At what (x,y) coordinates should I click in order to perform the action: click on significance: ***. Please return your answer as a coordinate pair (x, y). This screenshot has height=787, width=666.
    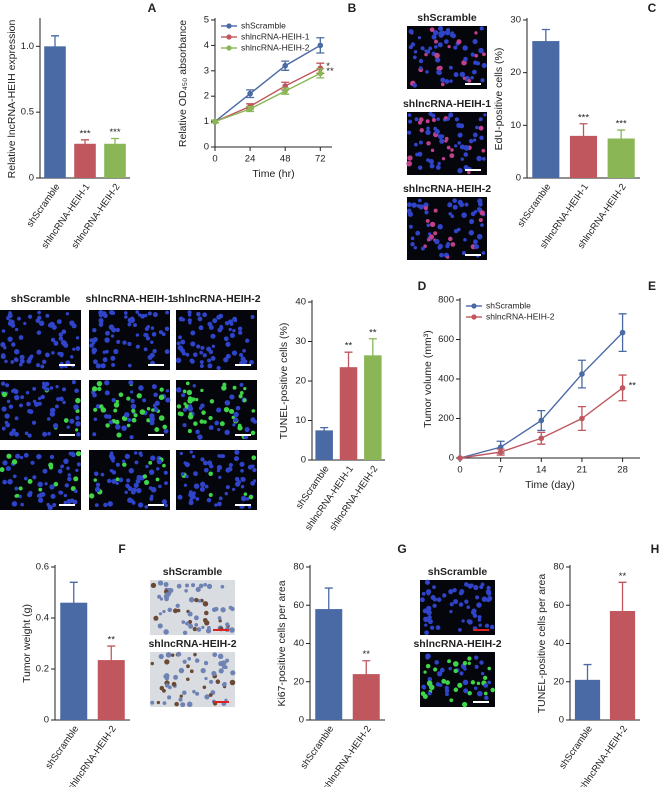
    Looking at the image, I should click on (621, 124).